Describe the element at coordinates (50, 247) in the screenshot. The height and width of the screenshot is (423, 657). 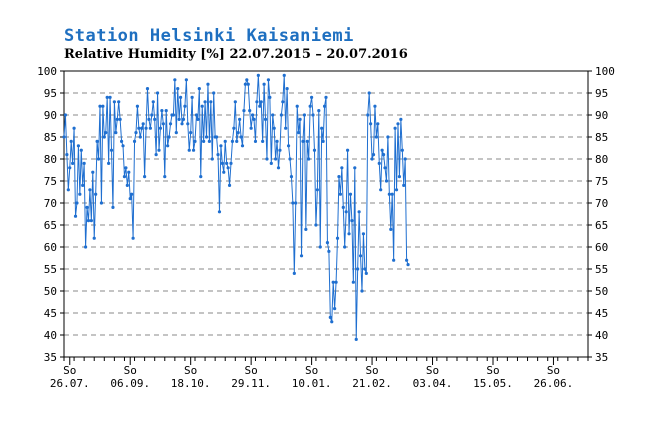
I see `y-tick-label: 60` at that location.